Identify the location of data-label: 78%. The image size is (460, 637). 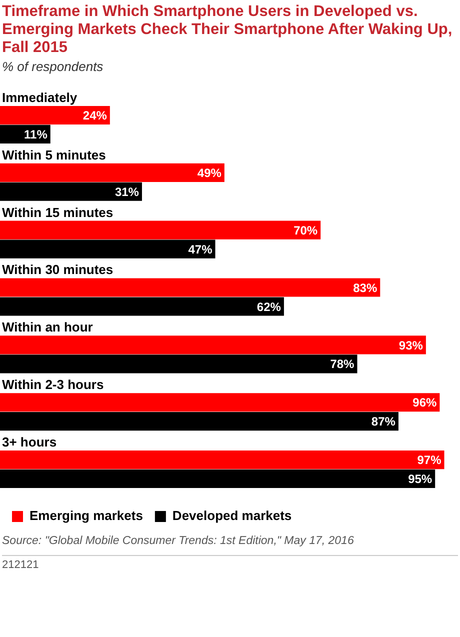
(342, 364).